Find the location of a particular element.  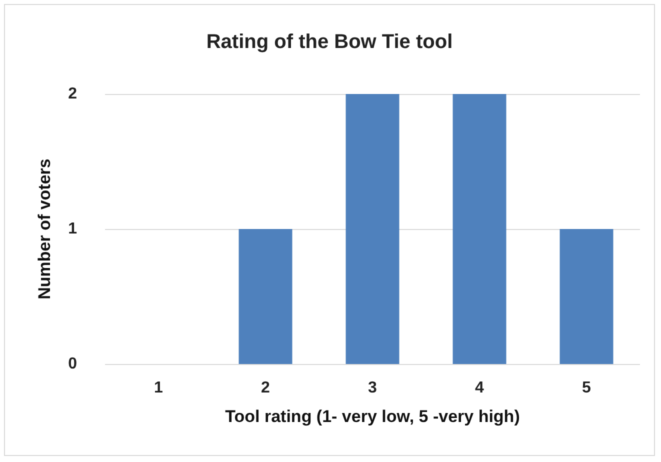

y-tick-label: 2 is located at coordinates (73, 94).